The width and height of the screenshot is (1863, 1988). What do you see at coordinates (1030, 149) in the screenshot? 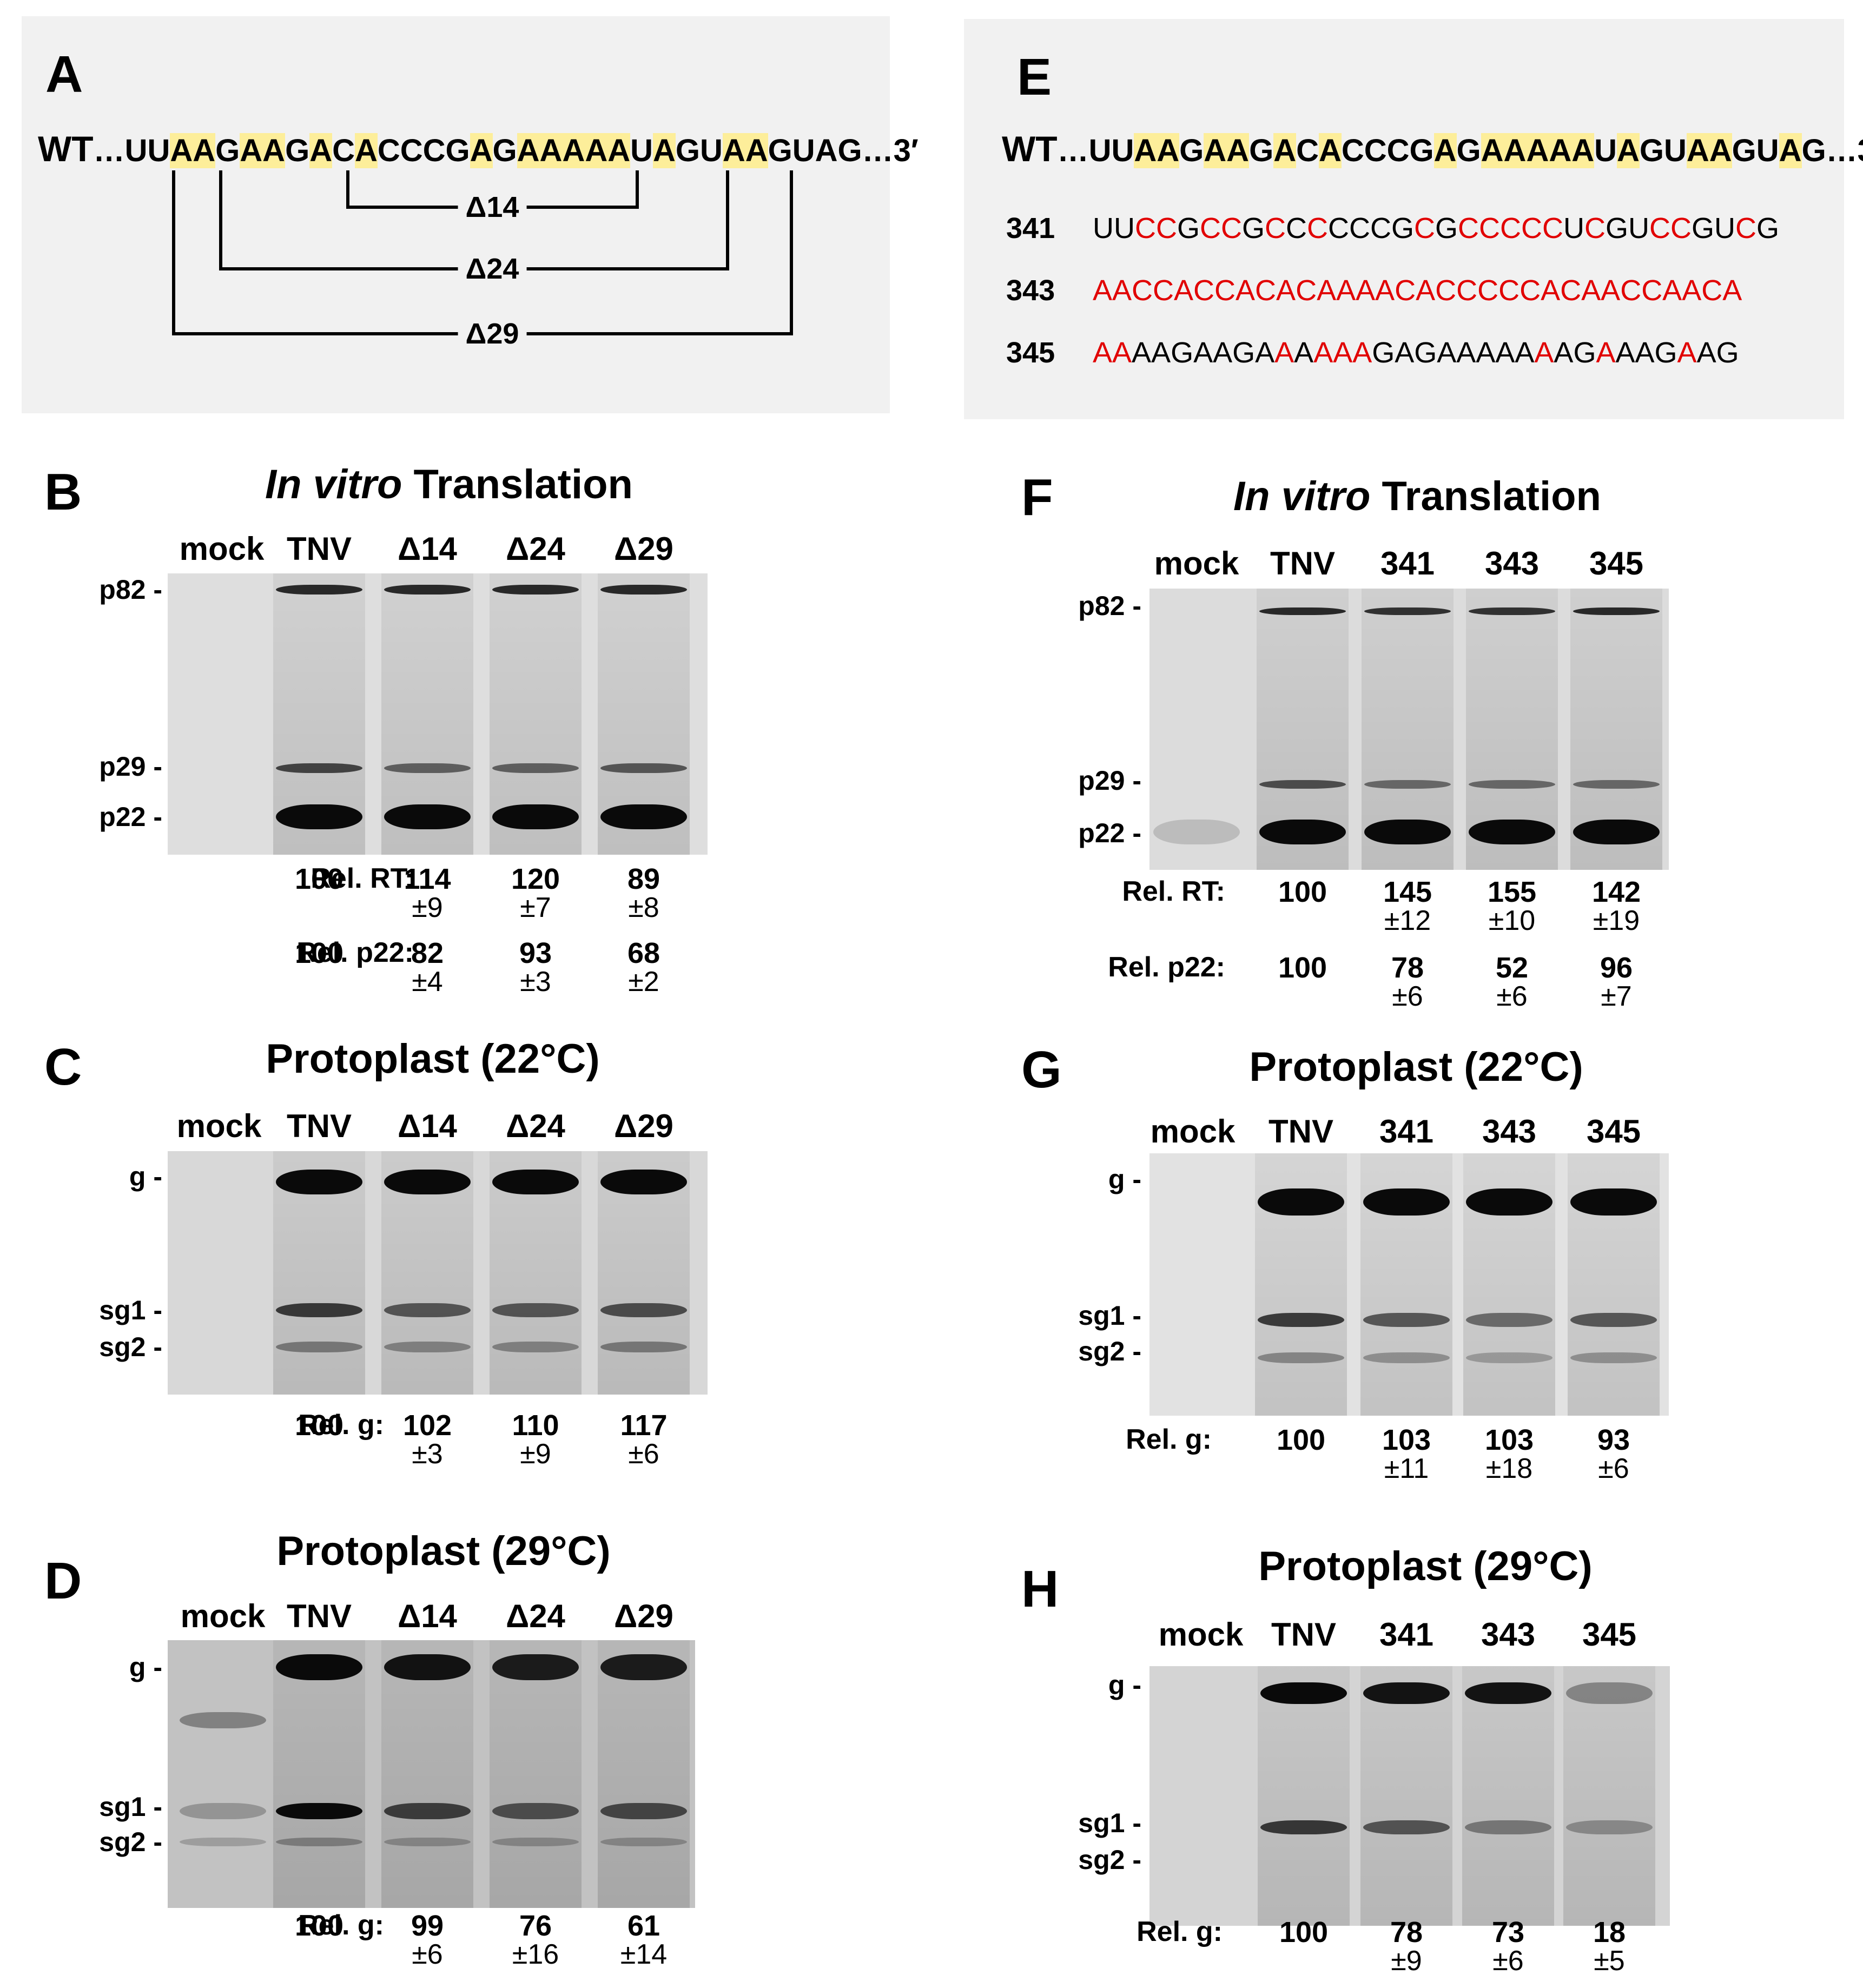
I see `wt-label-e: WT` at bounding box center [1030, 149].